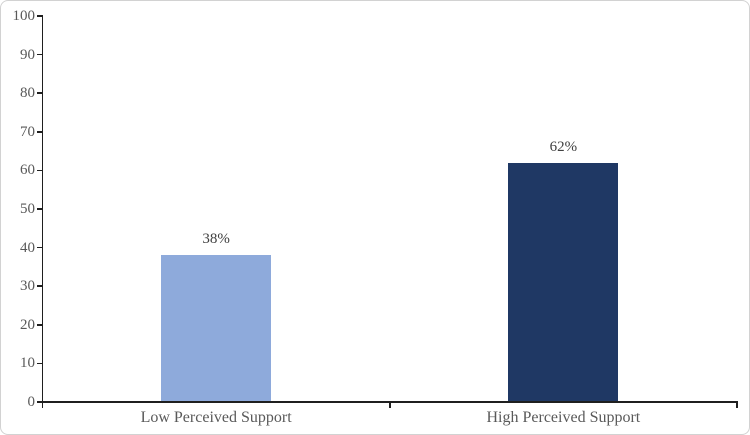  I want to click on y-tick-label: 70, so click(27, 131).